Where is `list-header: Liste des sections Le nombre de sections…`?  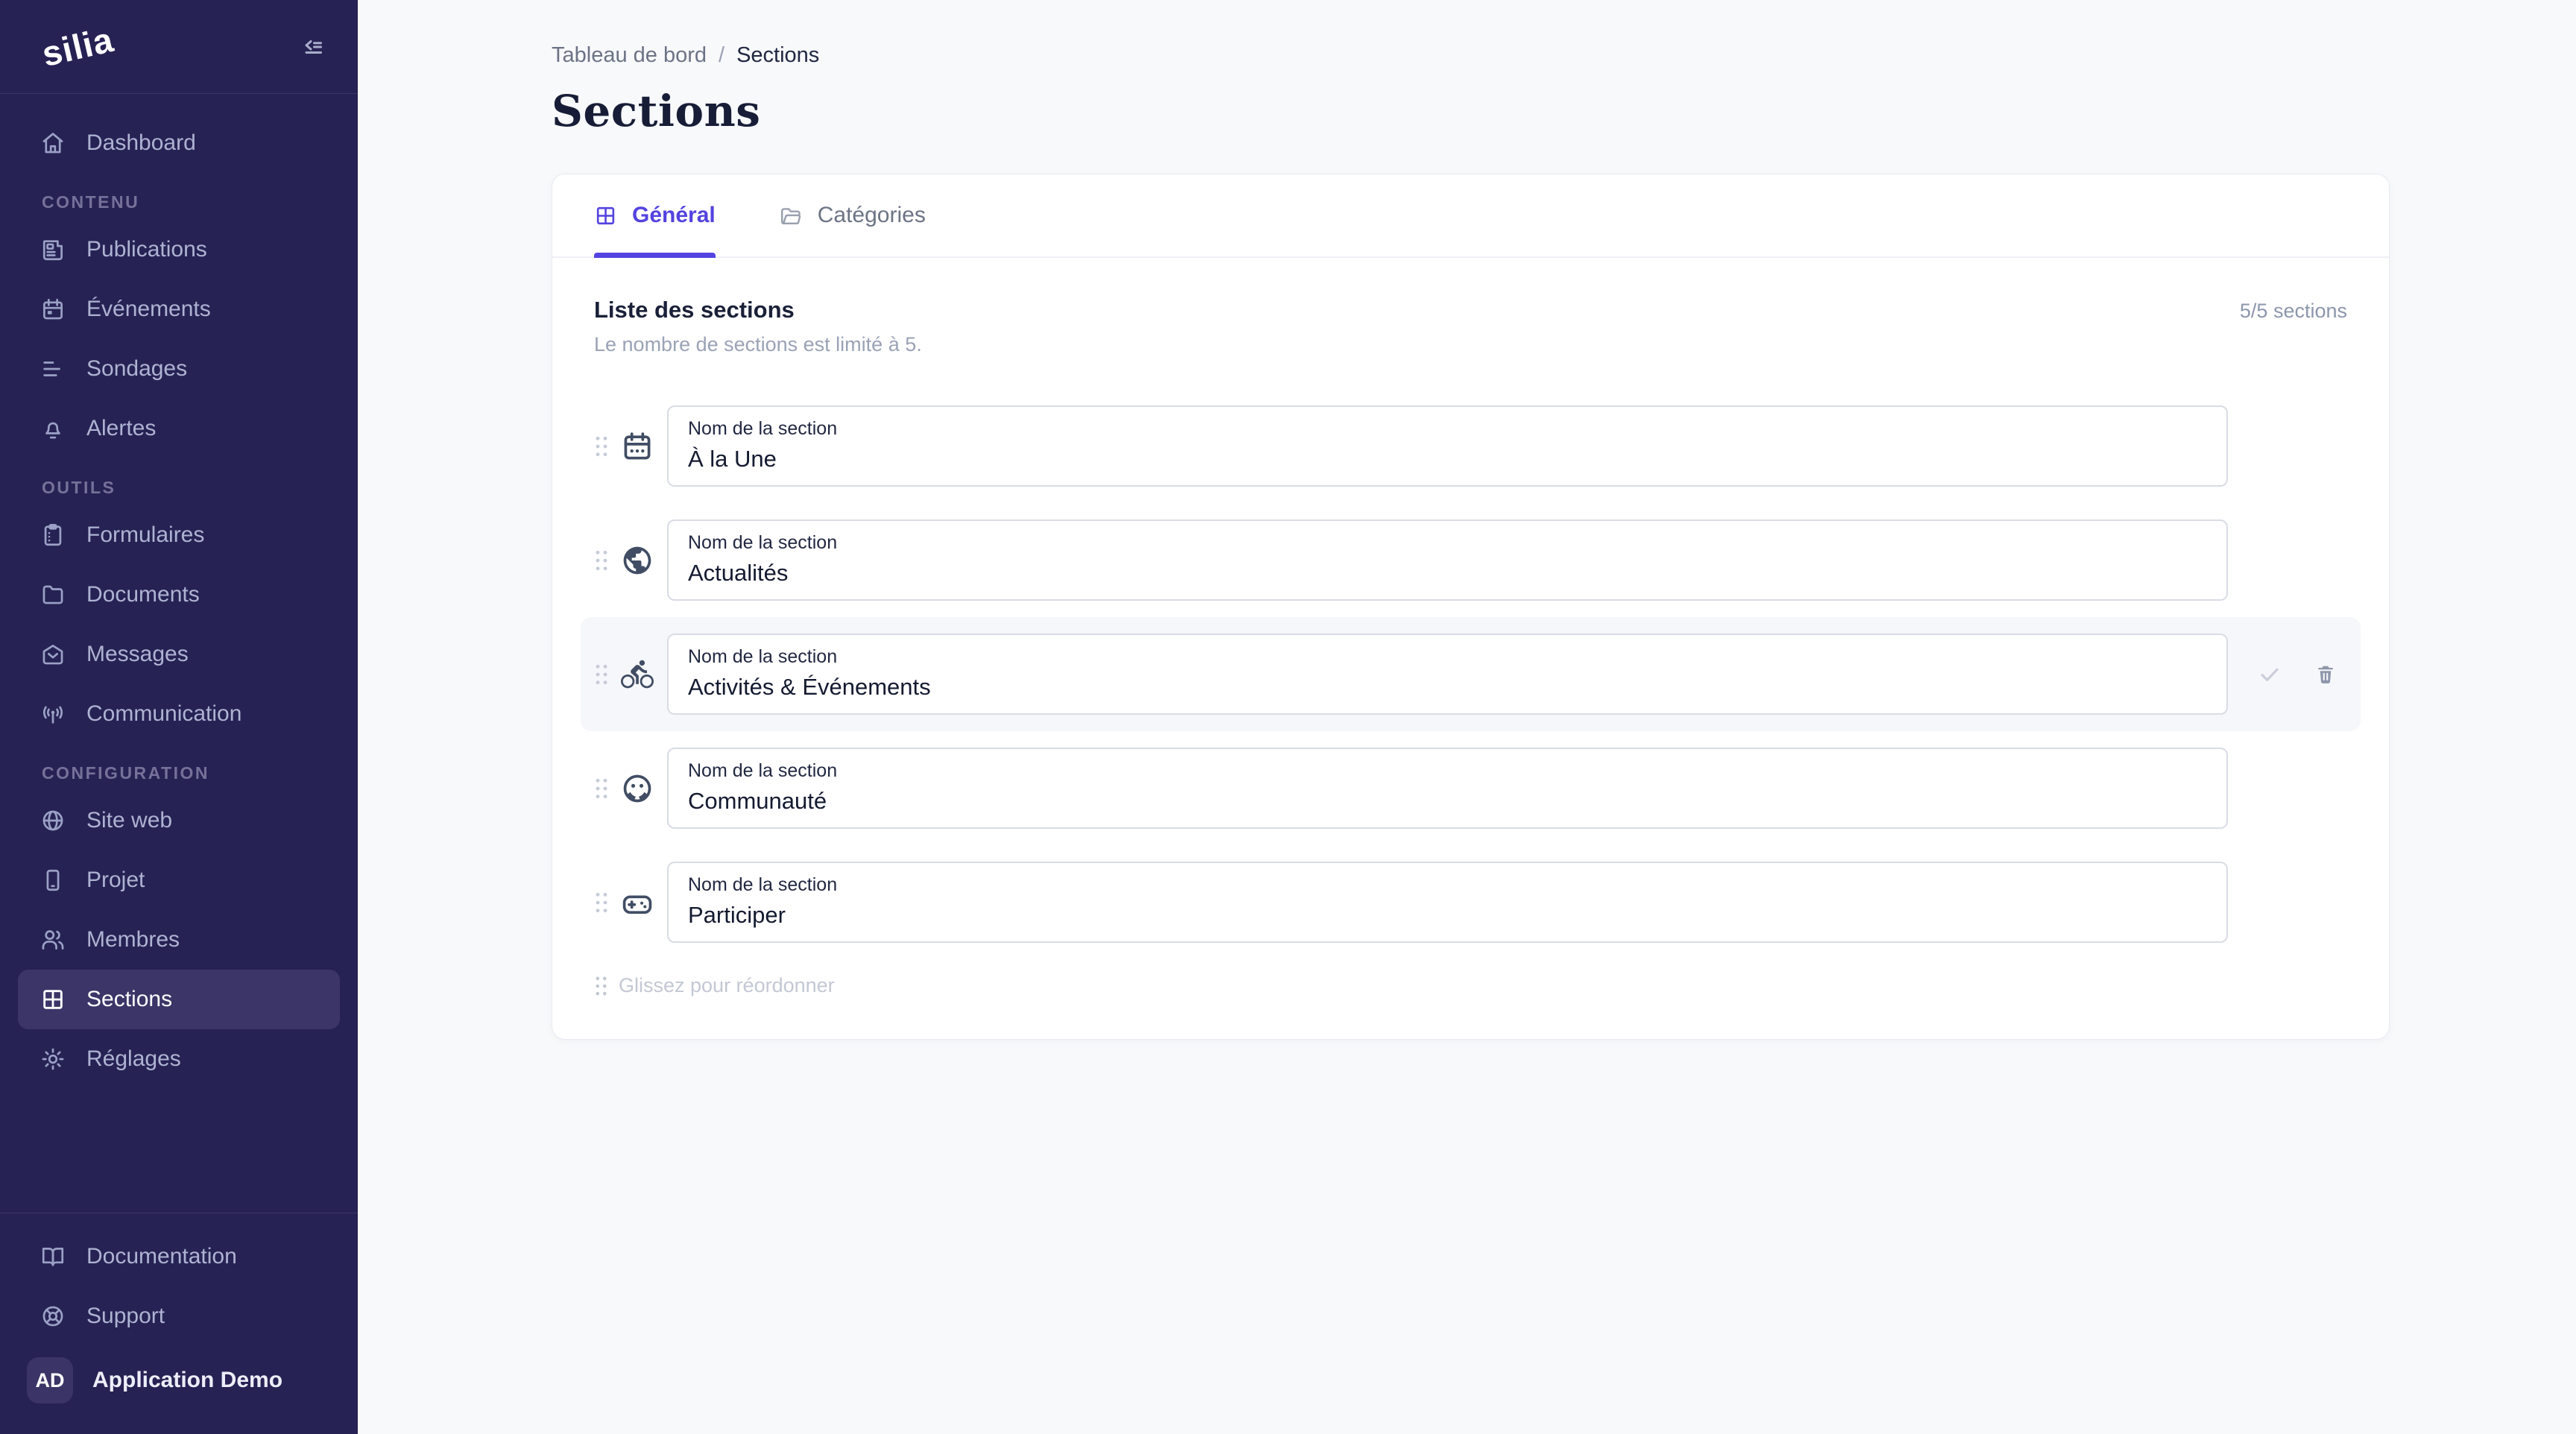 list-header: Liste des sections Le nombre de sections… is located at coordinates (1470, 327).